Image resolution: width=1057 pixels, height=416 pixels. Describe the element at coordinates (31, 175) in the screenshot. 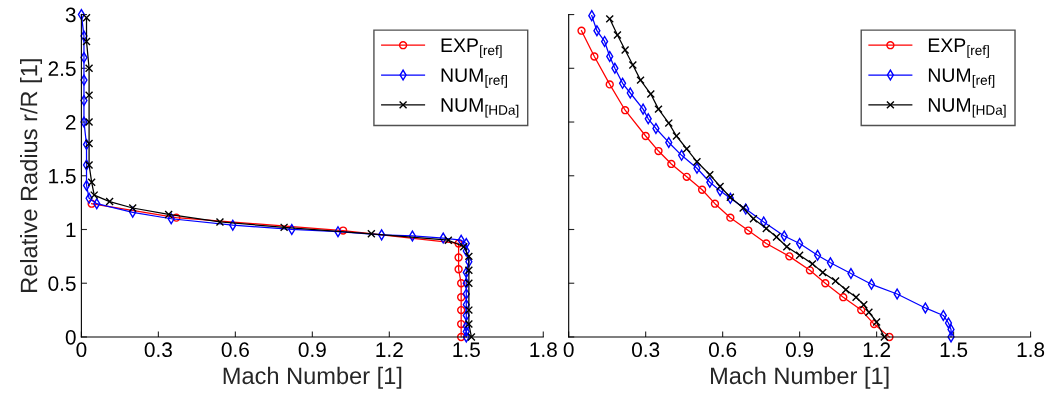

I see `y-axis-title: Relative Radius r/R [1]` at that location.